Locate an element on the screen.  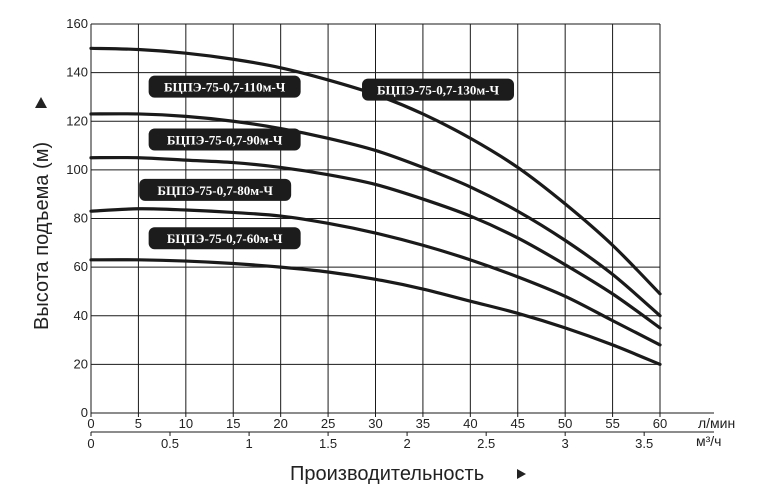
x2-tick-label: 3 is located at coordinates (565, 443).